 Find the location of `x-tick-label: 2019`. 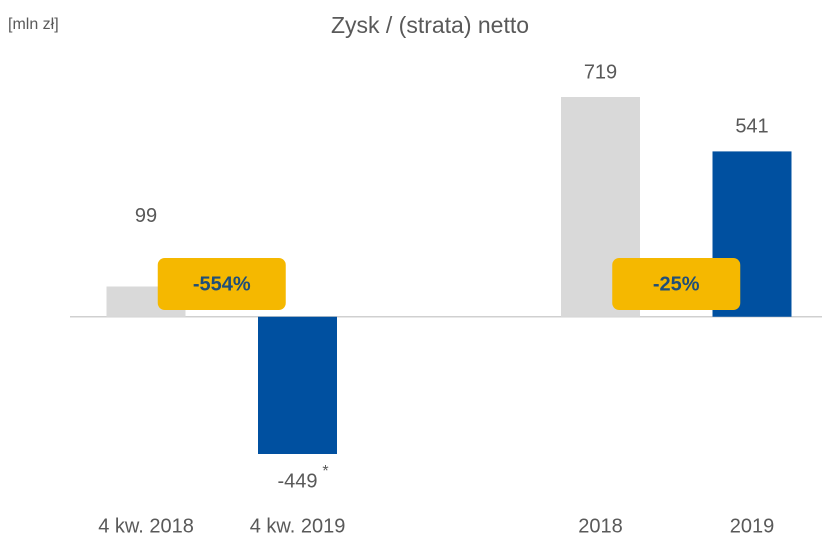

x-tick-label: 2019 is located at coordinates (752, 526).